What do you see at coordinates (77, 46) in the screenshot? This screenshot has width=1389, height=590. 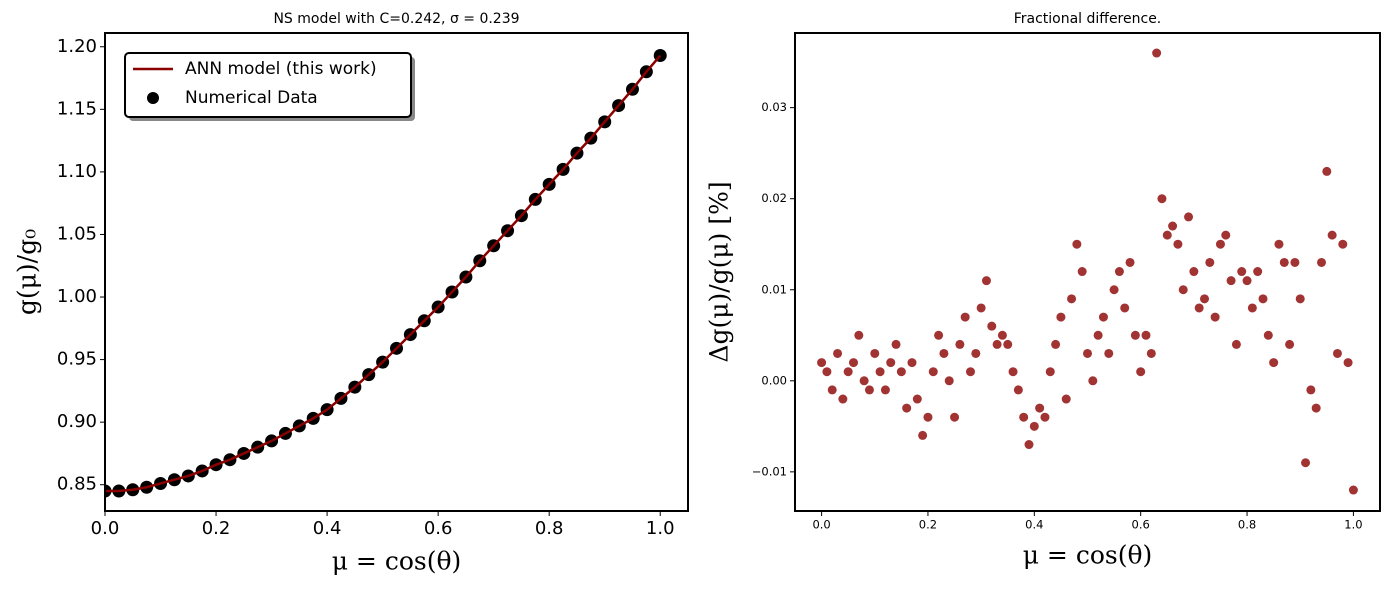 I see `y-tick-label: 1.20` at bounding box center [77, 46].